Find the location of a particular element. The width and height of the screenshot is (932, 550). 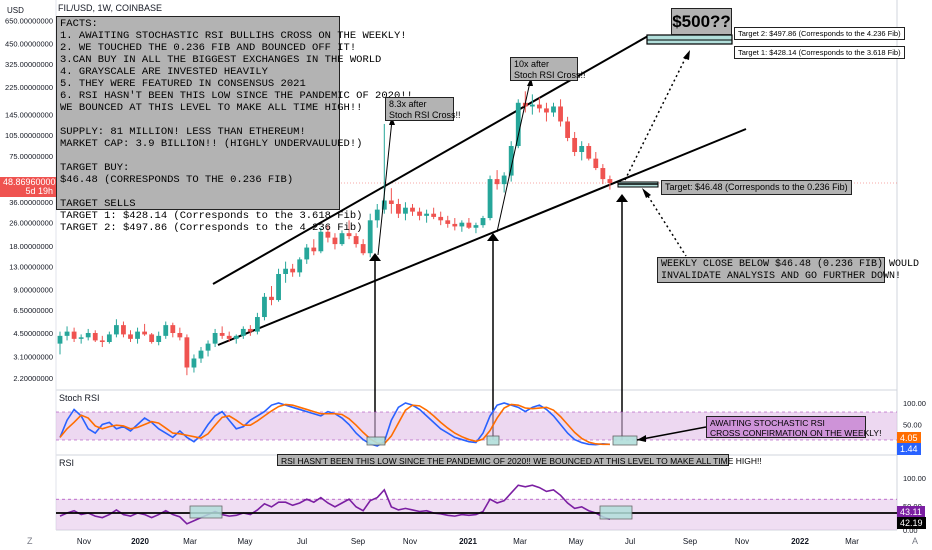

stoch-k-tag: 4.05 is located at coordinates (909, 438).